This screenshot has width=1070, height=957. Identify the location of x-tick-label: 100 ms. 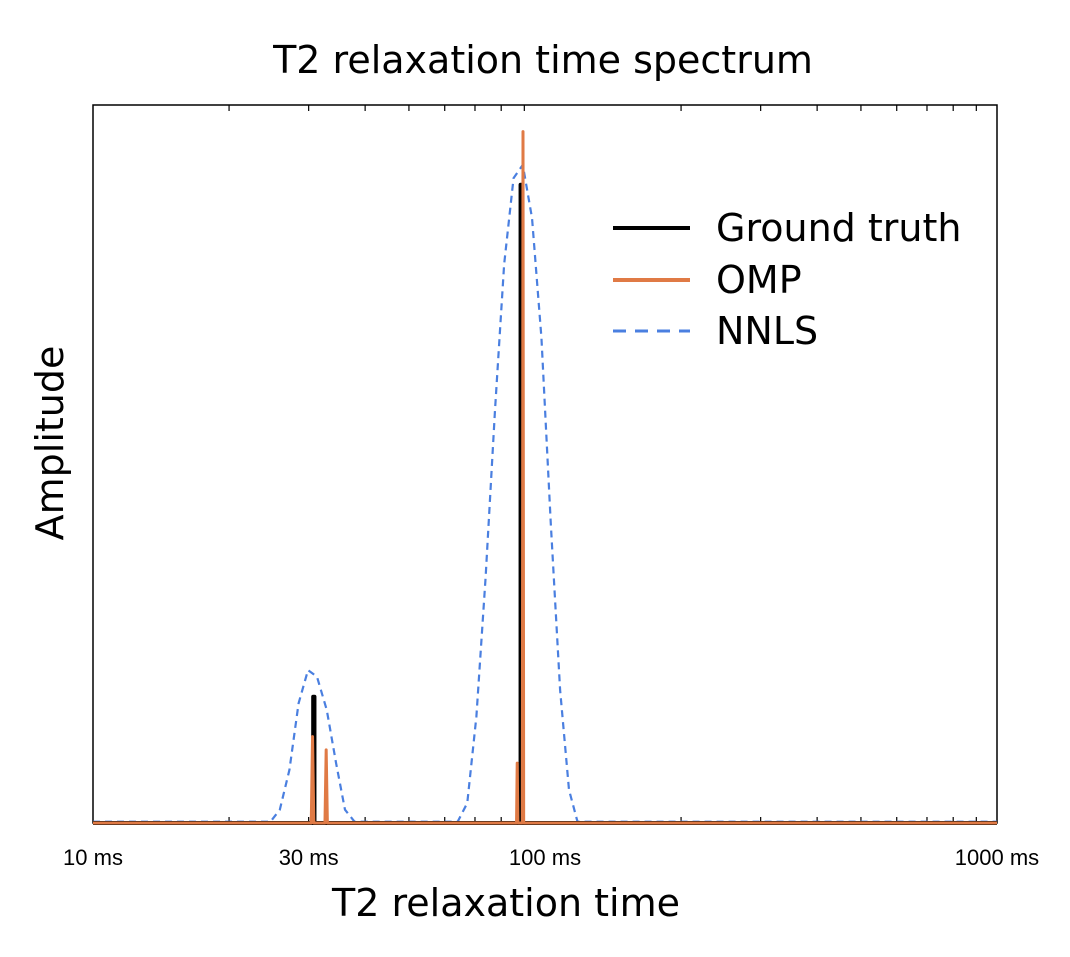
(545, 857).